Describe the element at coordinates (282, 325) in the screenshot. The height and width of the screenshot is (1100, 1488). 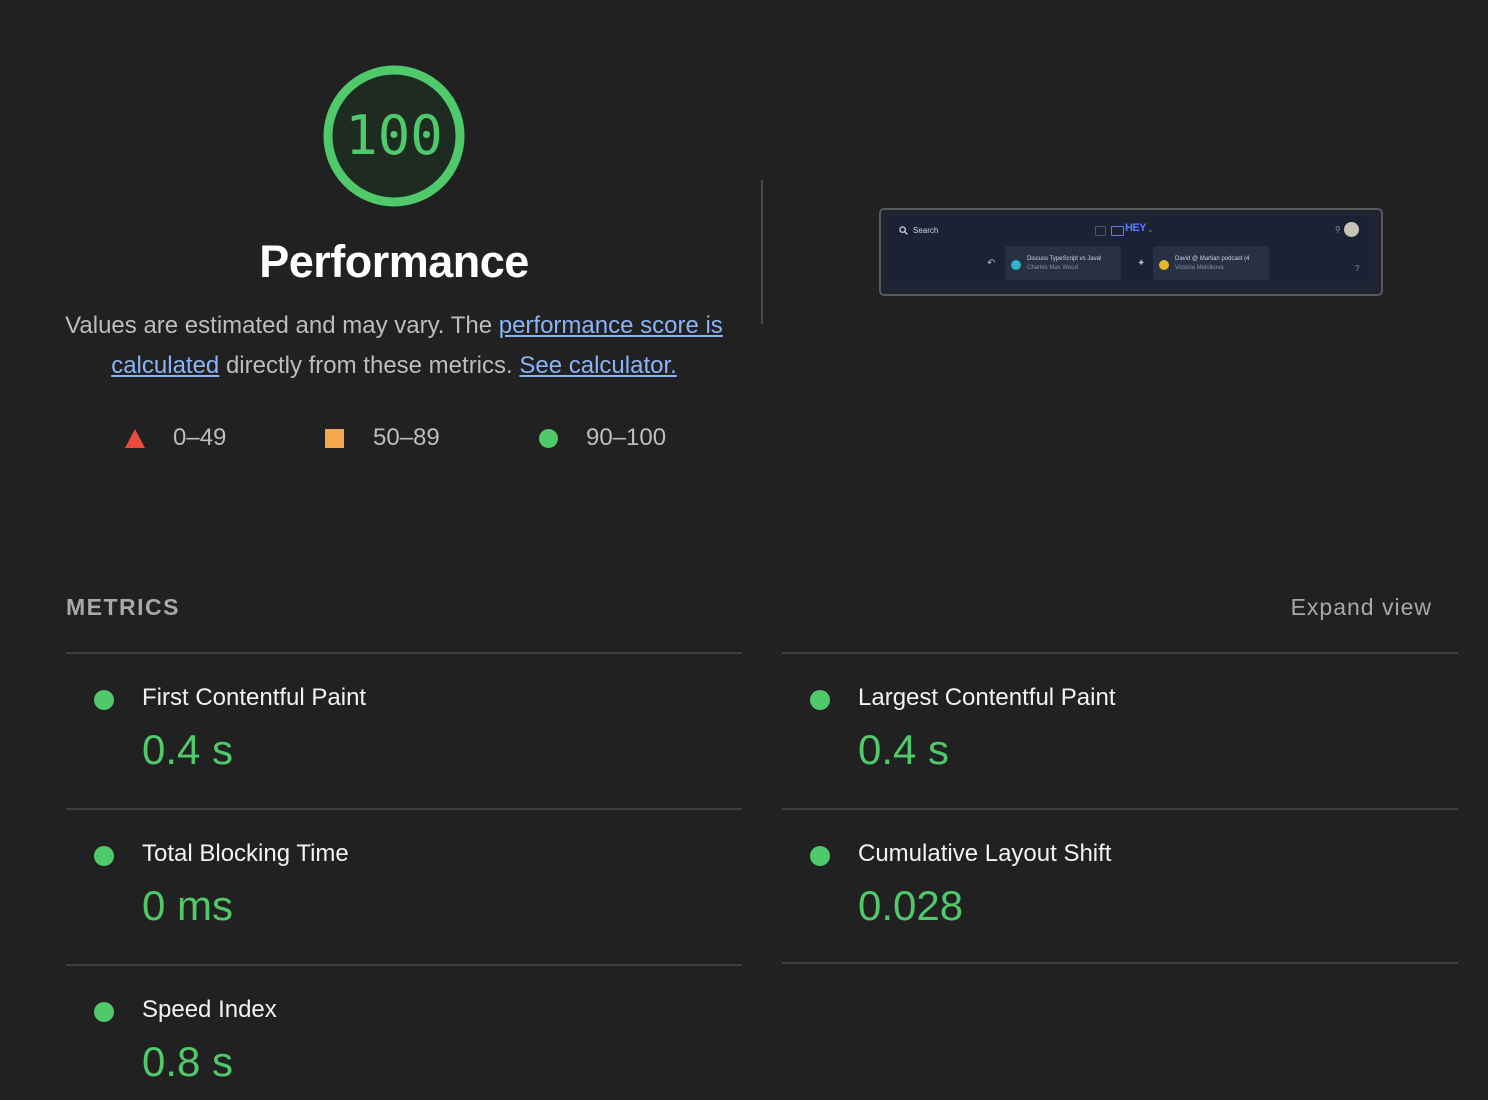
I see `description-text: Values are estimated and may vary. The` at that location.